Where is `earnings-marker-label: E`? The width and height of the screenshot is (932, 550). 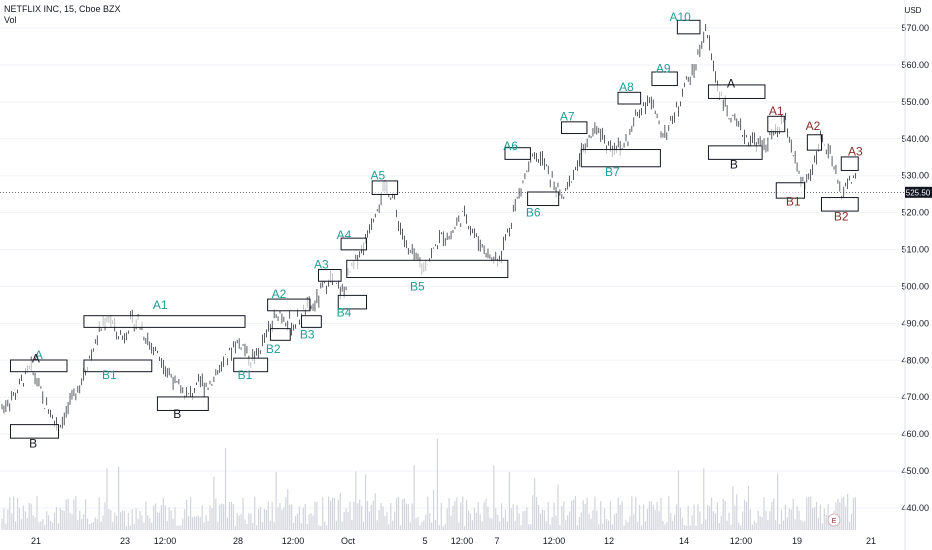 earnings-marker-label: E is located at coordinates (834, 521).